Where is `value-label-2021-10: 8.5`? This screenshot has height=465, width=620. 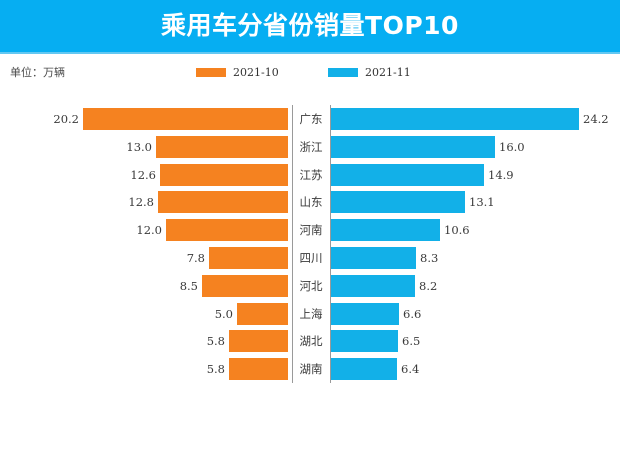
value-label-2021-10: 8.5 is located at coordinates (188, 285).